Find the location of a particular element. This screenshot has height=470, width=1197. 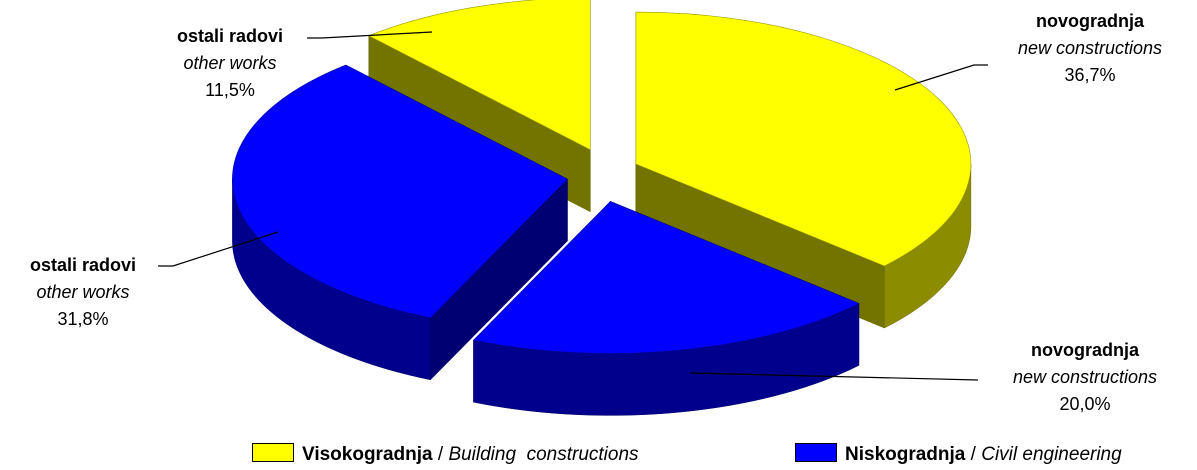

legend-item-niskogradnja: Niskogradnja / Civil engineering is located at coordinates (958, 456).